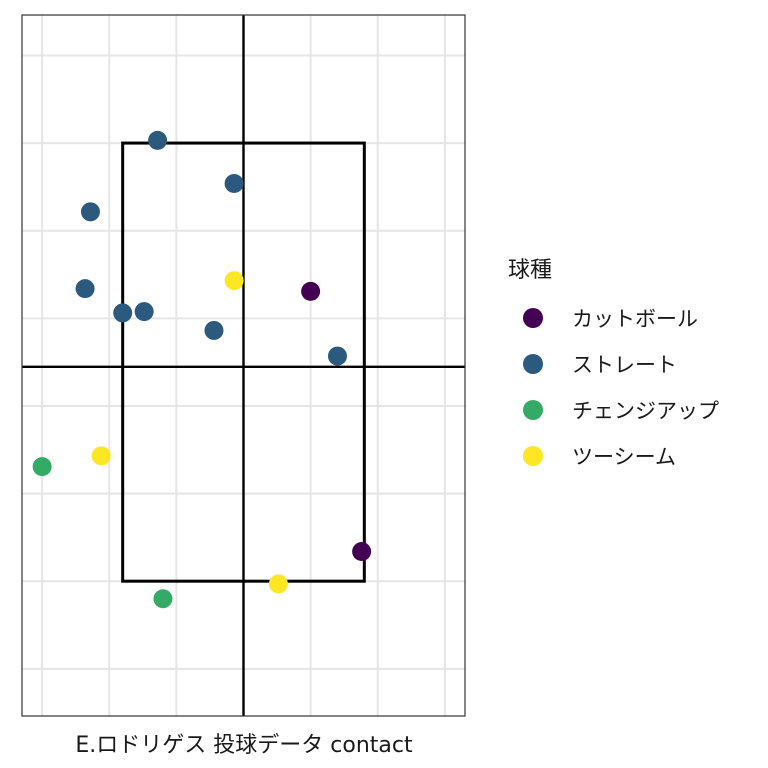  What do you see at coordinates (635, 319) in the screenshot?
I see `legend-label: カットボール` at bounding box center [635, 319].